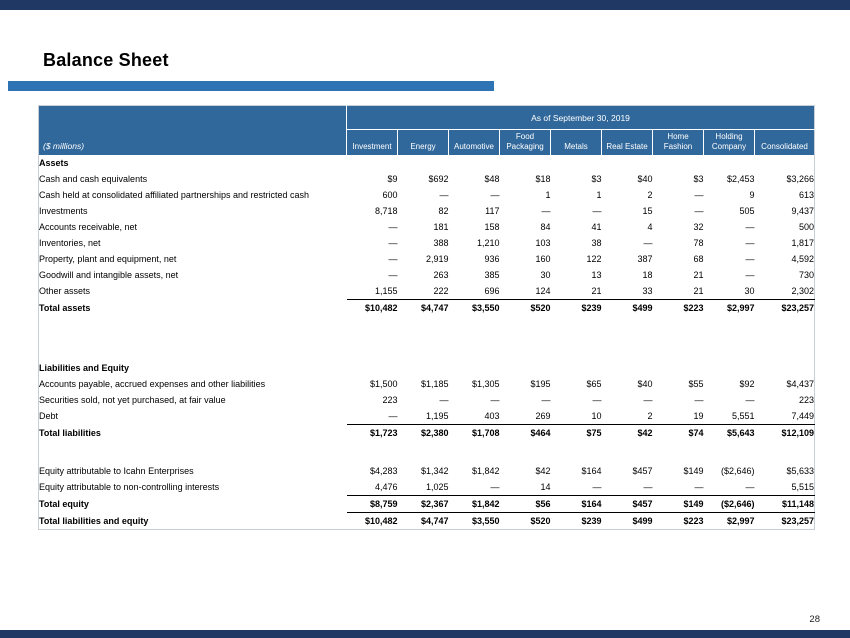  I want to click on column-header-food-packaging: Food Packaging, so click(525, 142).